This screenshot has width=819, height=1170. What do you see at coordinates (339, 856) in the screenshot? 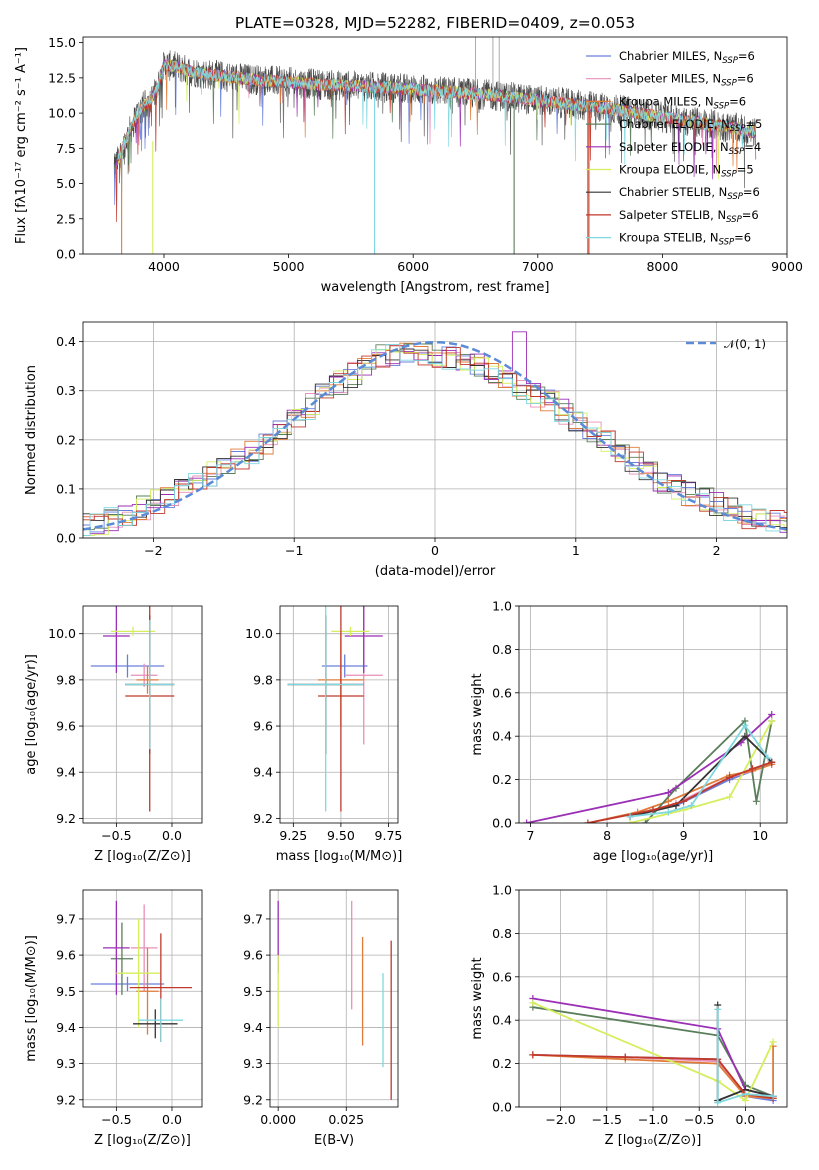
I see `x-axis-label: mass [log₁₀(M/M⊙)]` at bounding box center [339, 856].